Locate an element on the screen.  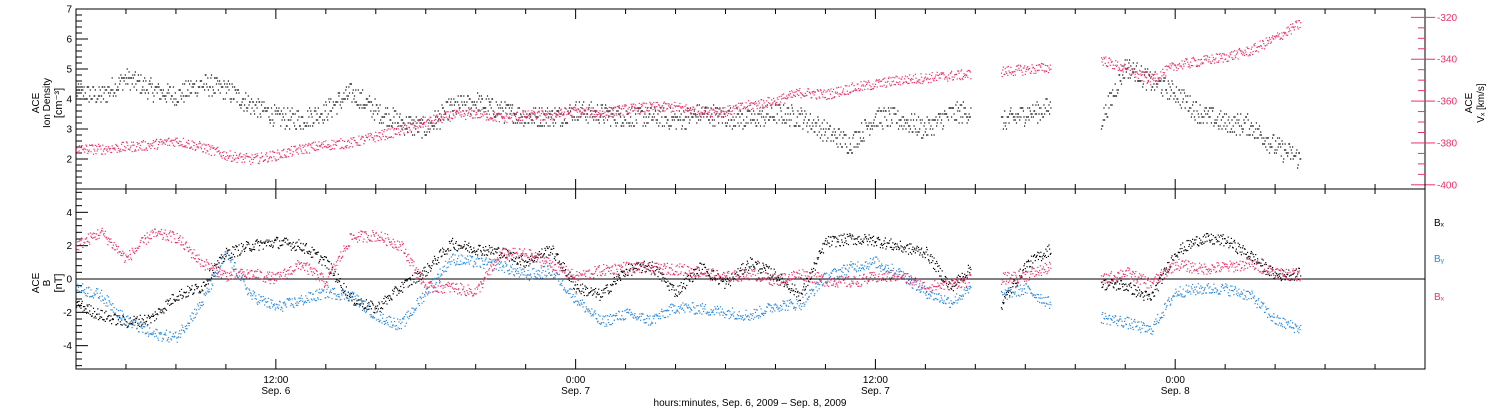
y-tick-label: 6 is located at coordinates (69, 40).